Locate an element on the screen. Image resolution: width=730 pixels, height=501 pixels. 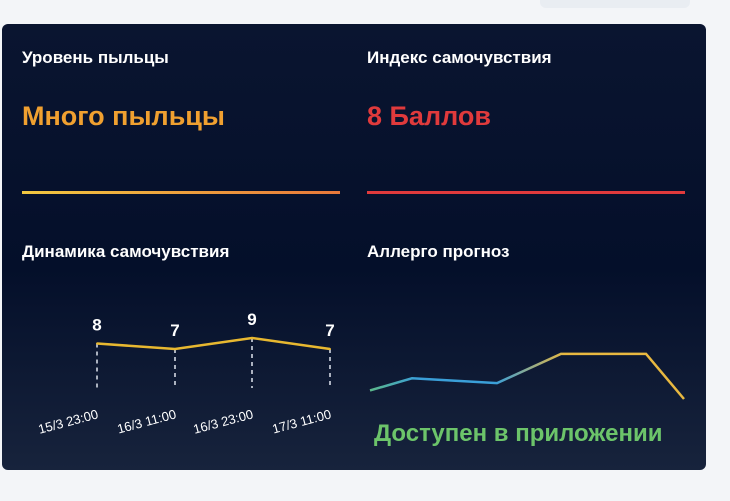
wellbeing-value: 8 Баллов is located at coordinates (429, 116).